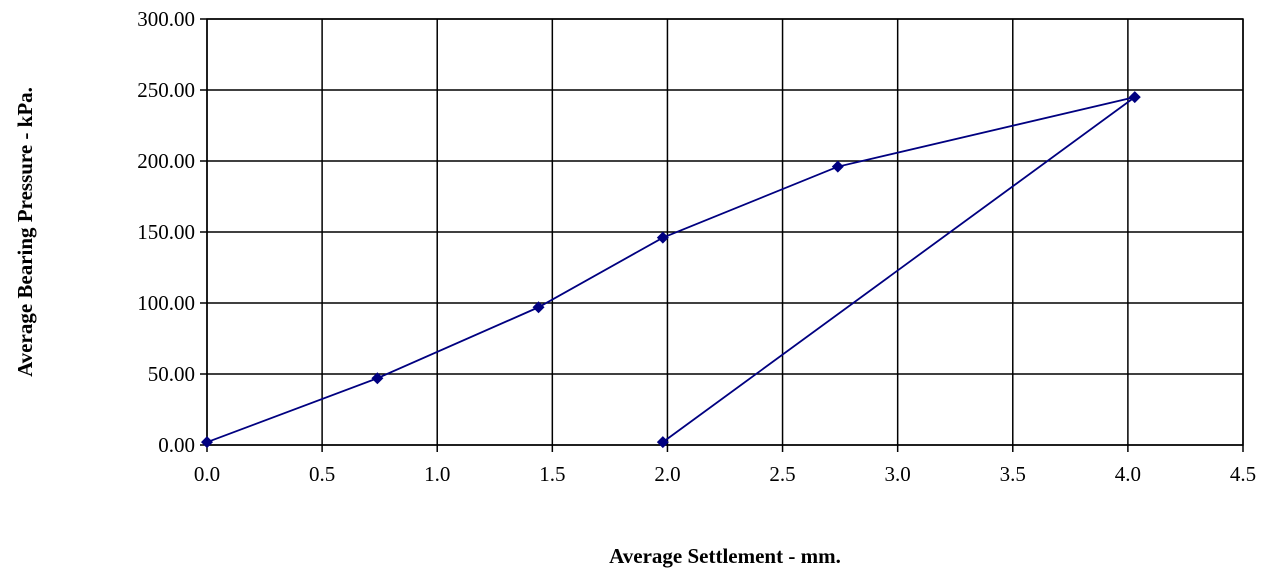 This screenshot has width=1270, height=569. Describe the element at coordinates (898, 474) in the screenshot. I see `x-tick-label: 3.0` at that location.